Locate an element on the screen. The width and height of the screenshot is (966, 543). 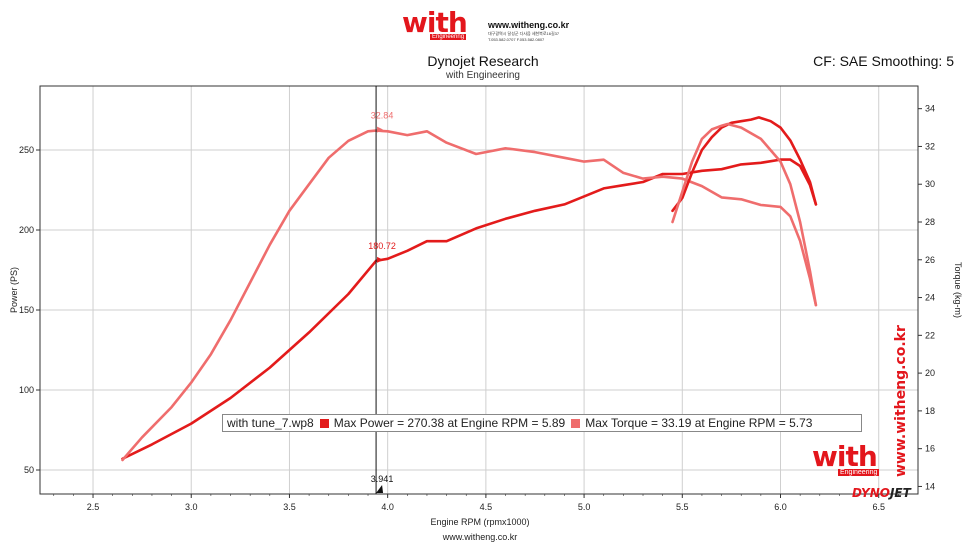
legend-max-power: Max Power = 270.38 at Engine RPM = 5.89 is located at coordinates (449, 423).